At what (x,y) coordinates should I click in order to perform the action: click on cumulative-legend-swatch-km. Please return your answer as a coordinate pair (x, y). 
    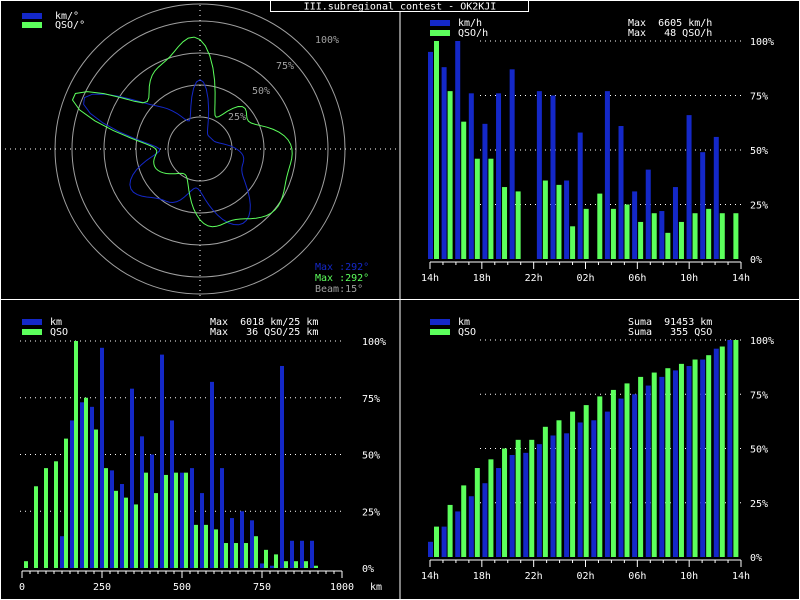
    Looking at the image, I should click on (440, 322).